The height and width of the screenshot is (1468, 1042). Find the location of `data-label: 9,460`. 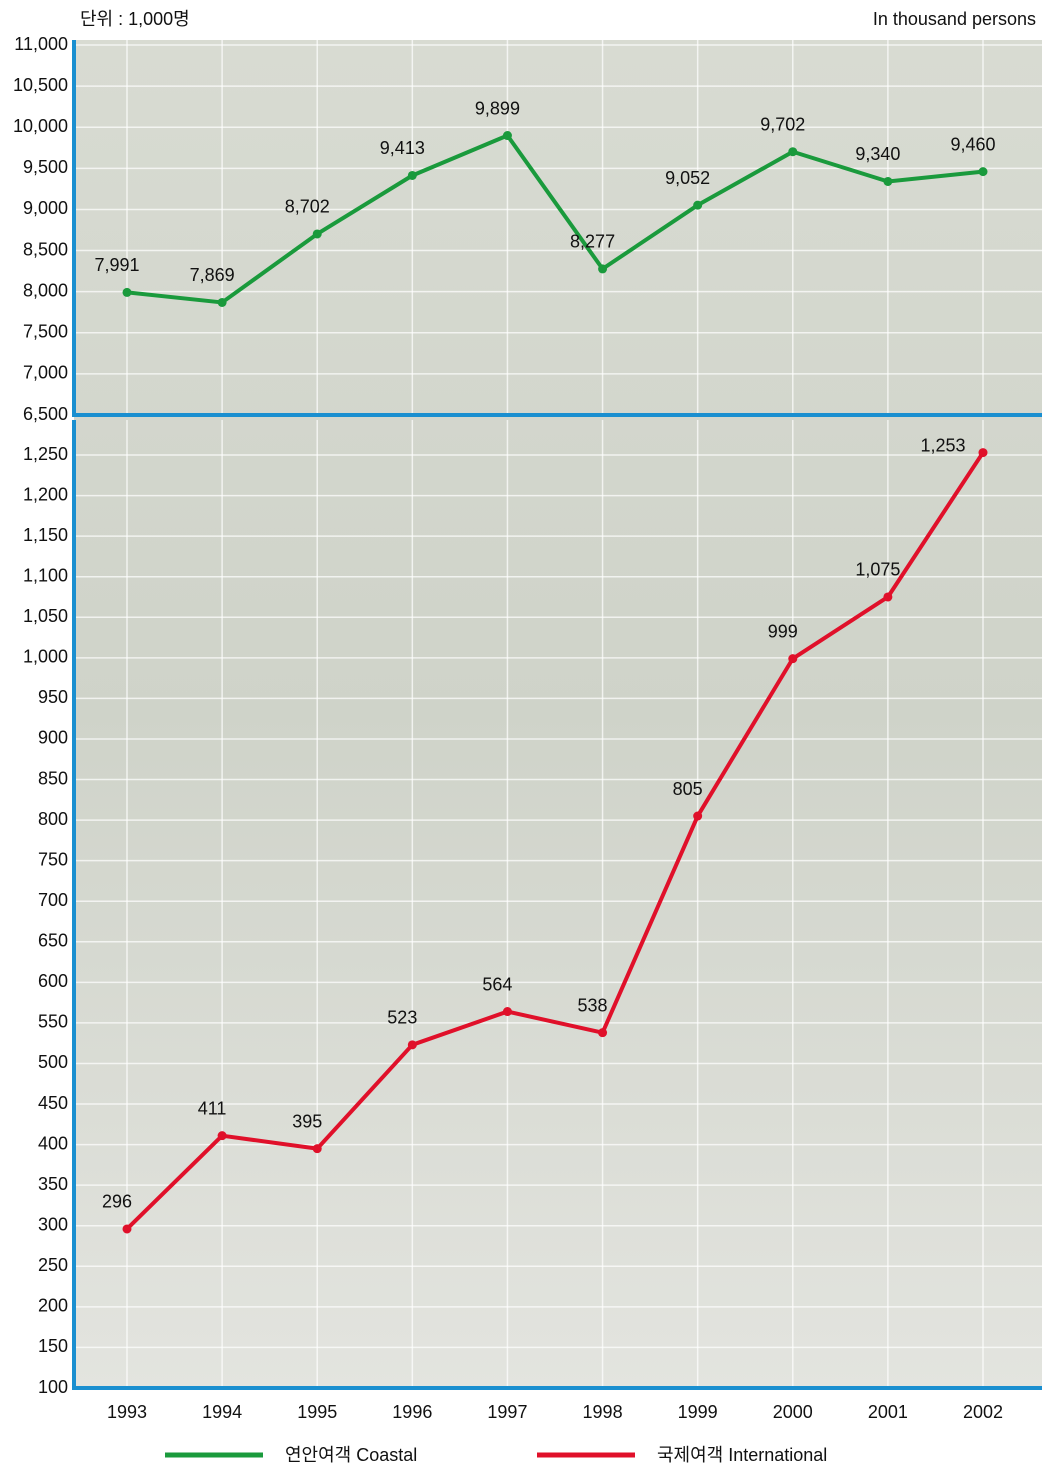

data-label: 9,460 is located at coordinates (972, 144).